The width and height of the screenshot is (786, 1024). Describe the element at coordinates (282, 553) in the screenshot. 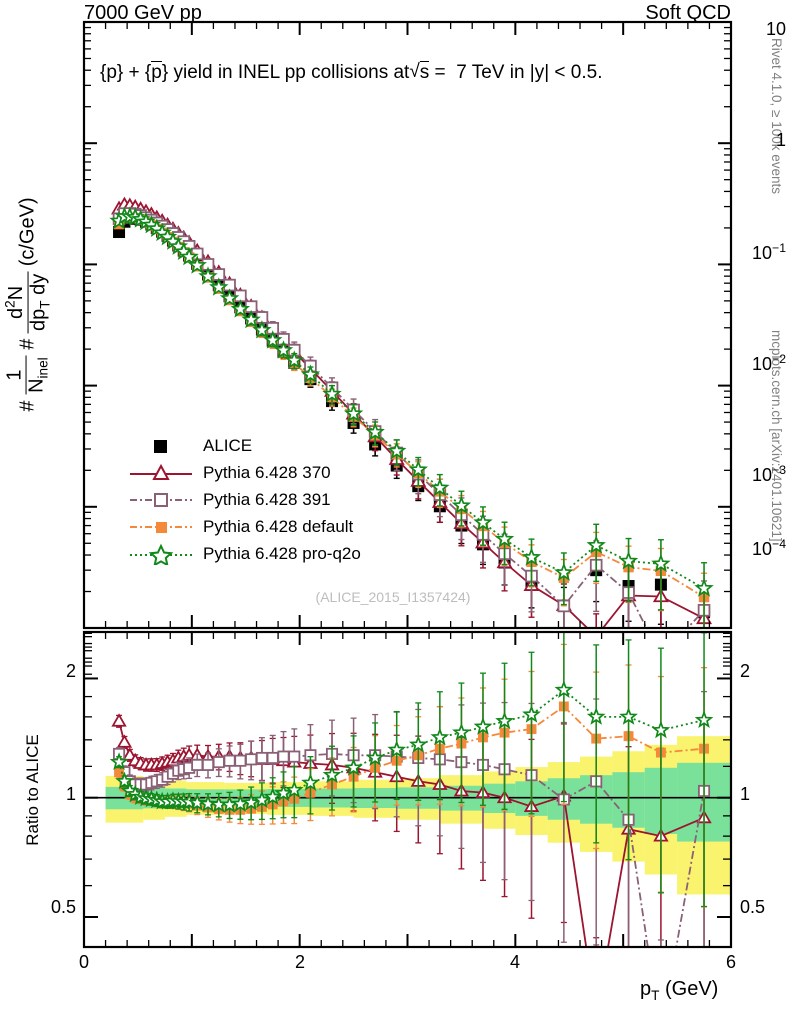

I see `legend-label-proq2o: Pythia 6.428 pro-q2o` at that location.